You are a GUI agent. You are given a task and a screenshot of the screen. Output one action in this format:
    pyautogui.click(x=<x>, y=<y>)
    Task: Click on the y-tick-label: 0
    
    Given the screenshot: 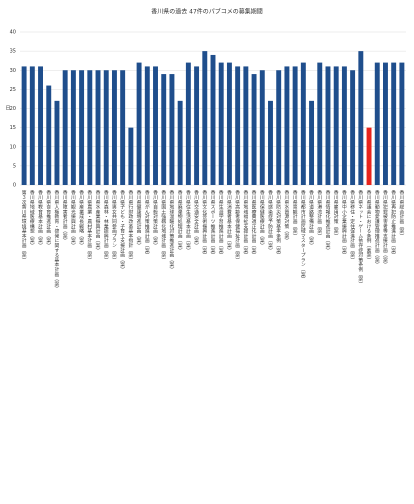 What is the action you would take?
    pyautogui.click(x=14, y=186)
    